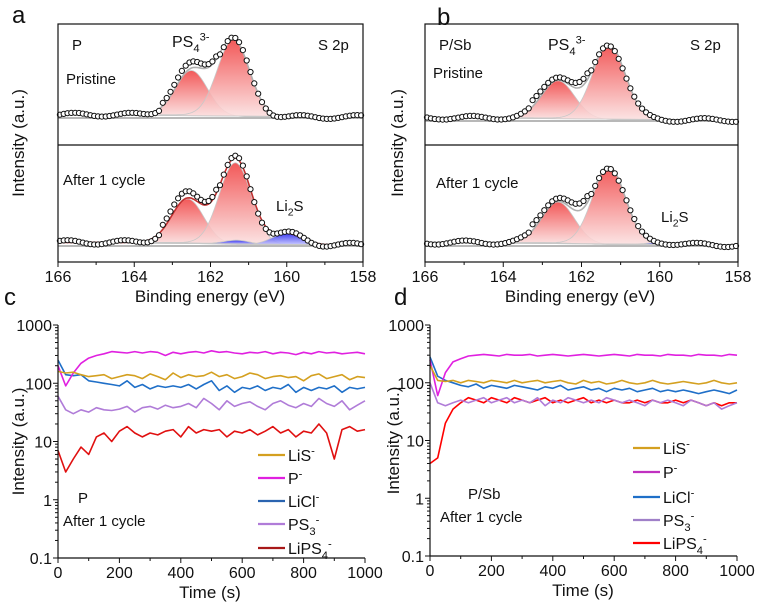 This screenshot has height=609, width=759. Describe the element at coordinates (484, 494) in the screenshot. I see `sample-label: P/Sb` at that location.